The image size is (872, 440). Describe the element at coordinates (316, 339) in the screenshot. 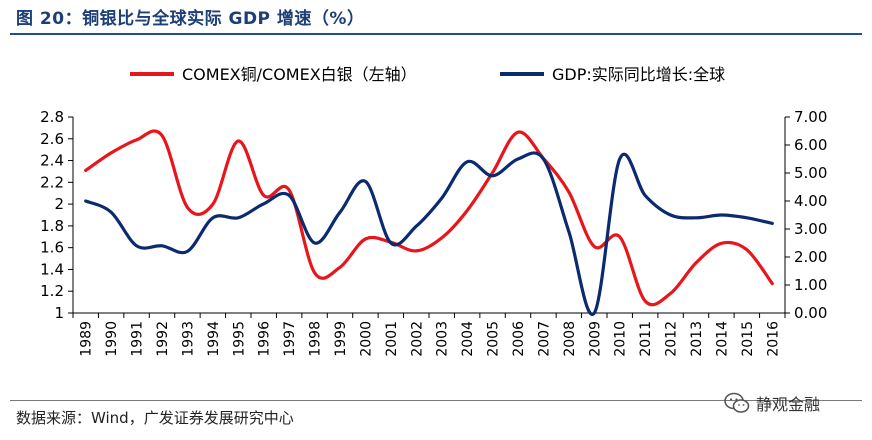

I see `x-tick-label: 1998` at that location.